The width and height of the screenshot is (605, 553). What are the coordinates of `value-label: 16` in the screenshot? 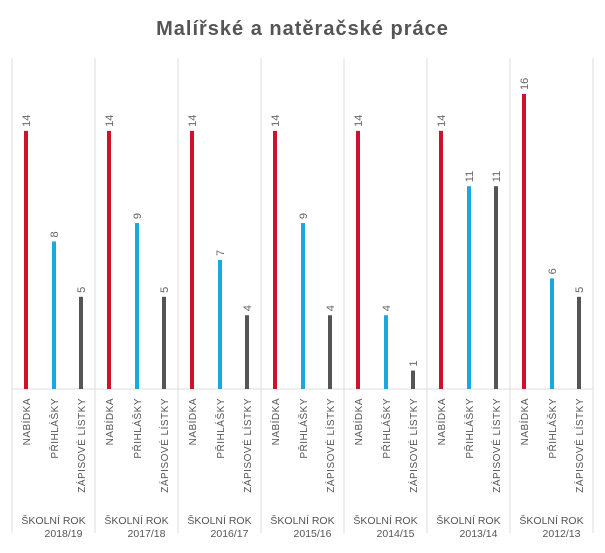 It's located at (525, 84).